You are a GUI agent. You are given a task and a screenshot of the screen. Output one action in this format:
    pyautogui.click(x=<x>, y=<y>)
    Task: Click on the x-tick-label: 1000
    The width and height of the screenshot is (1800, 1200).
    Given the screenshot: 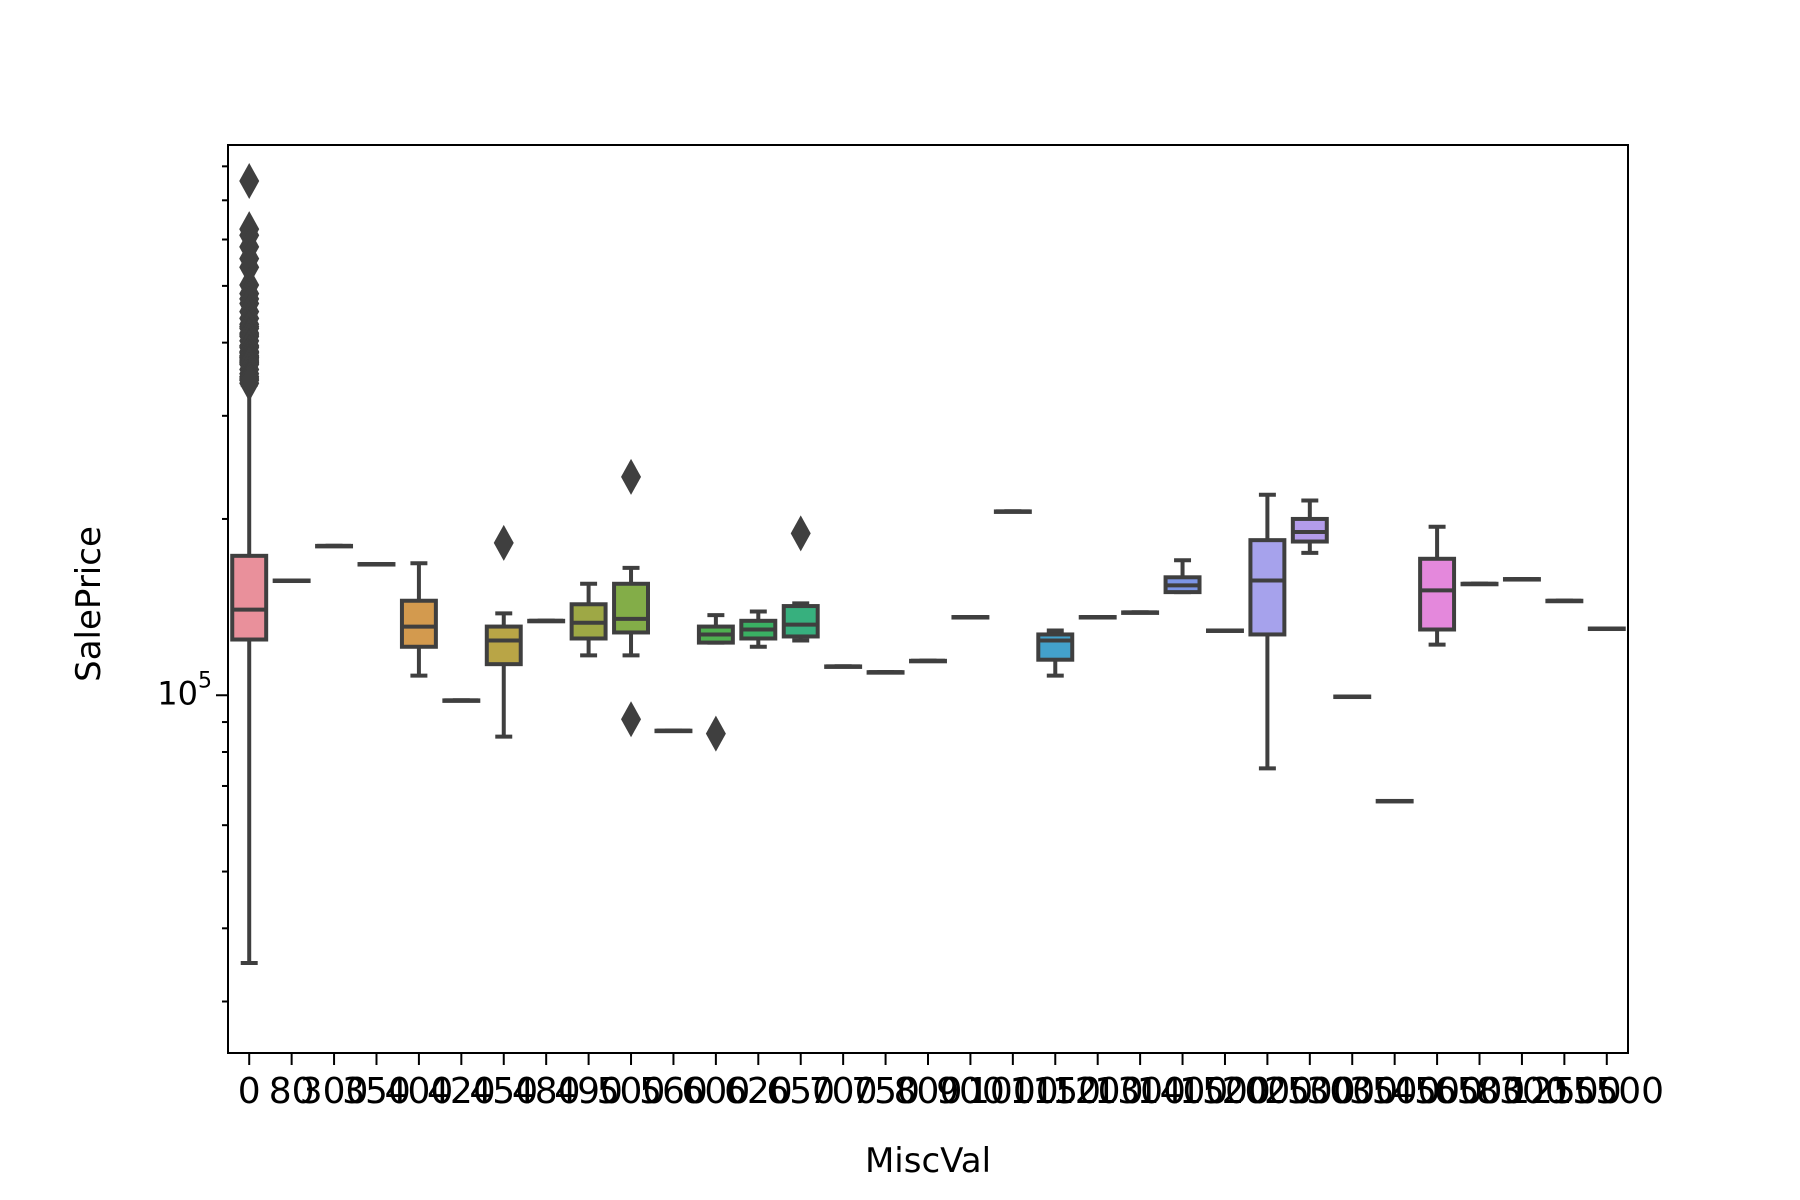 What is the action you would take?
    pyautogui.click(x=1013, y=1091)
    